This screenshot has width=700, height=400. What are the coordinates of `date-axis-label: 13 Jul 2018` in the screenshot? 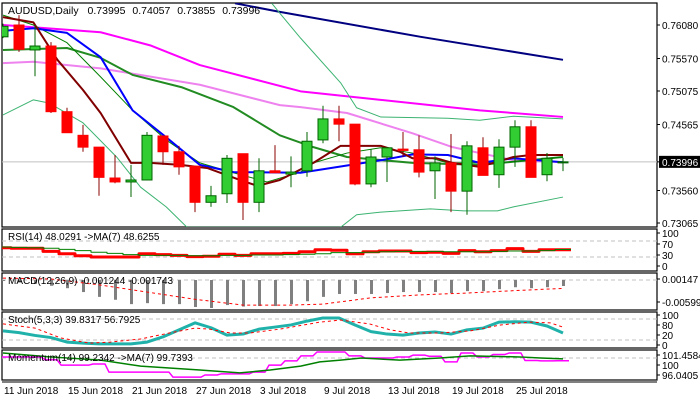 It's located at (414, 391).